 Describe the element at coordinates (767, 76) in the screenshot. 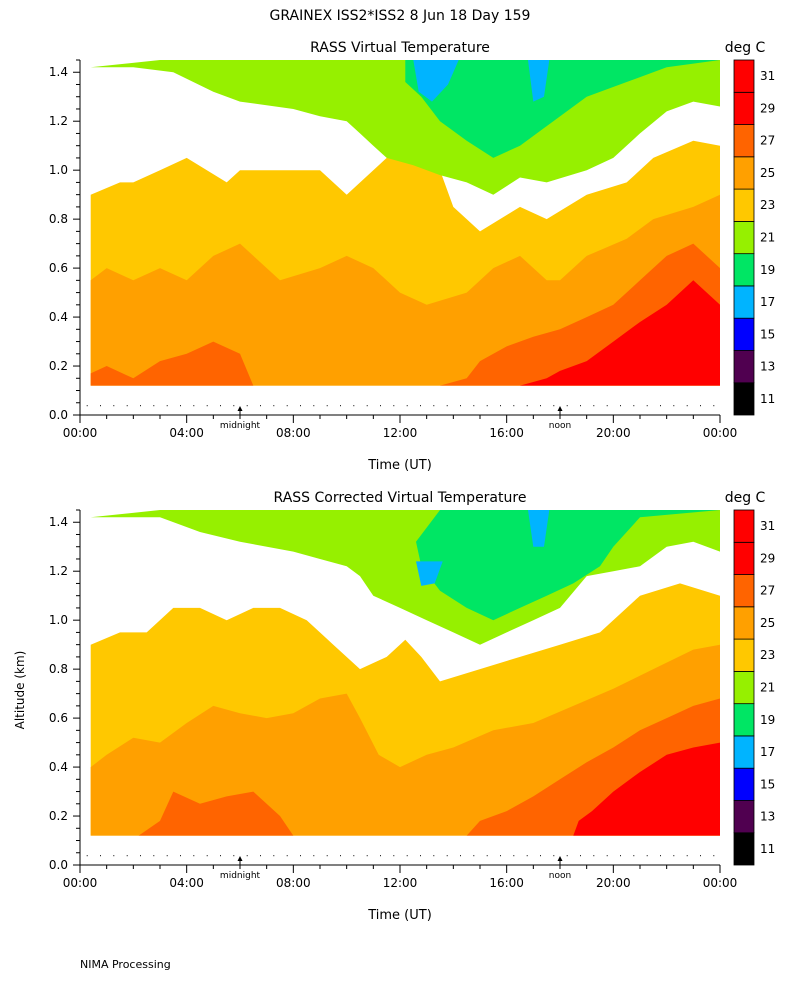

I see `colorbar-label: 31` at that location.